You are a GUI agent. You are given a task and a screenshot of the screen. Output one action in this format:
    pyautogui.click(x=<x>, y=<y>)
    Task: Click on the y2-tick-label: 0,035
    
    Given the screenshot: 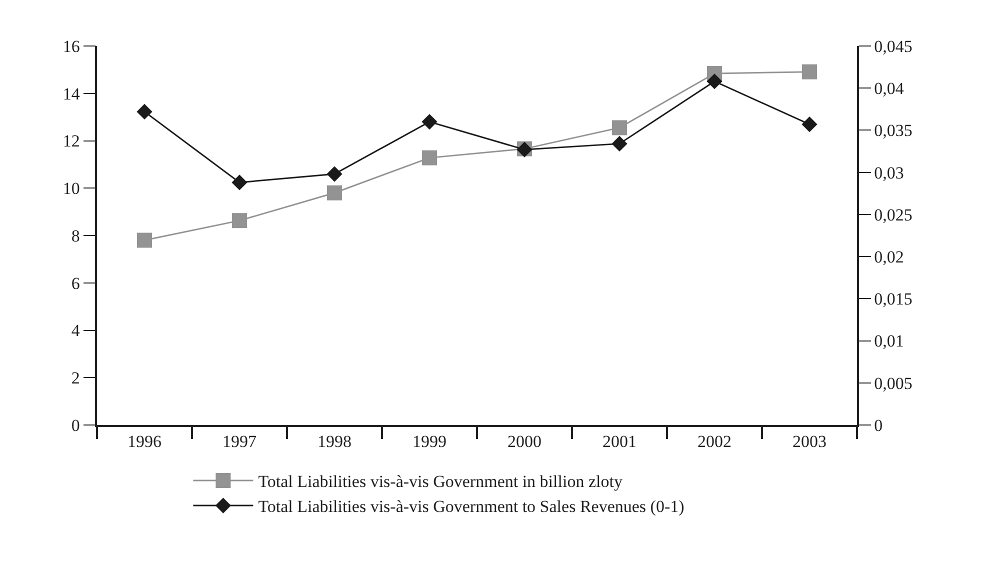 What is the action you would take?
    pyautogui.click(x=893, y=130)
    